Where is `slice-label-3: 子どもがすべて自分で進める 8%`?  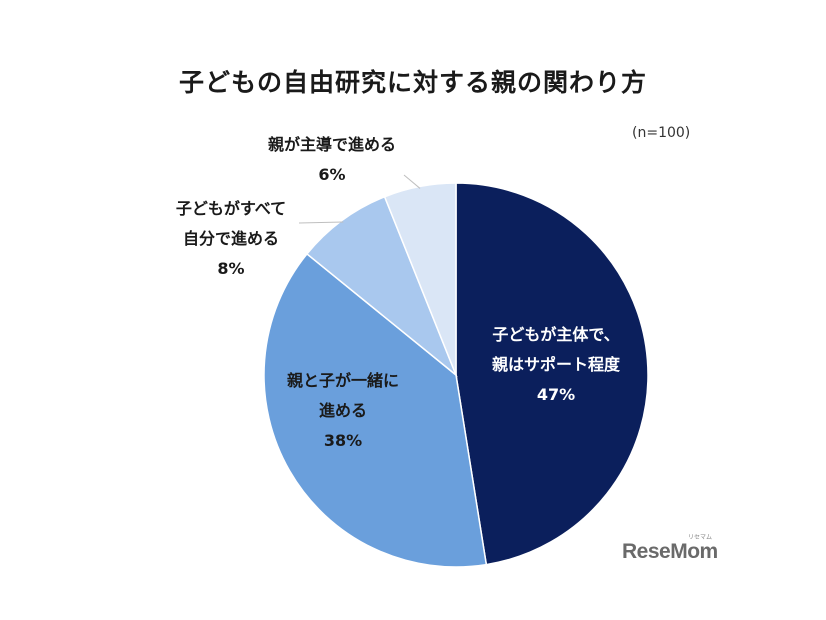 slice-label-3: 子どもがすべて自分で進める 8% is located at coordinates (231, 238).